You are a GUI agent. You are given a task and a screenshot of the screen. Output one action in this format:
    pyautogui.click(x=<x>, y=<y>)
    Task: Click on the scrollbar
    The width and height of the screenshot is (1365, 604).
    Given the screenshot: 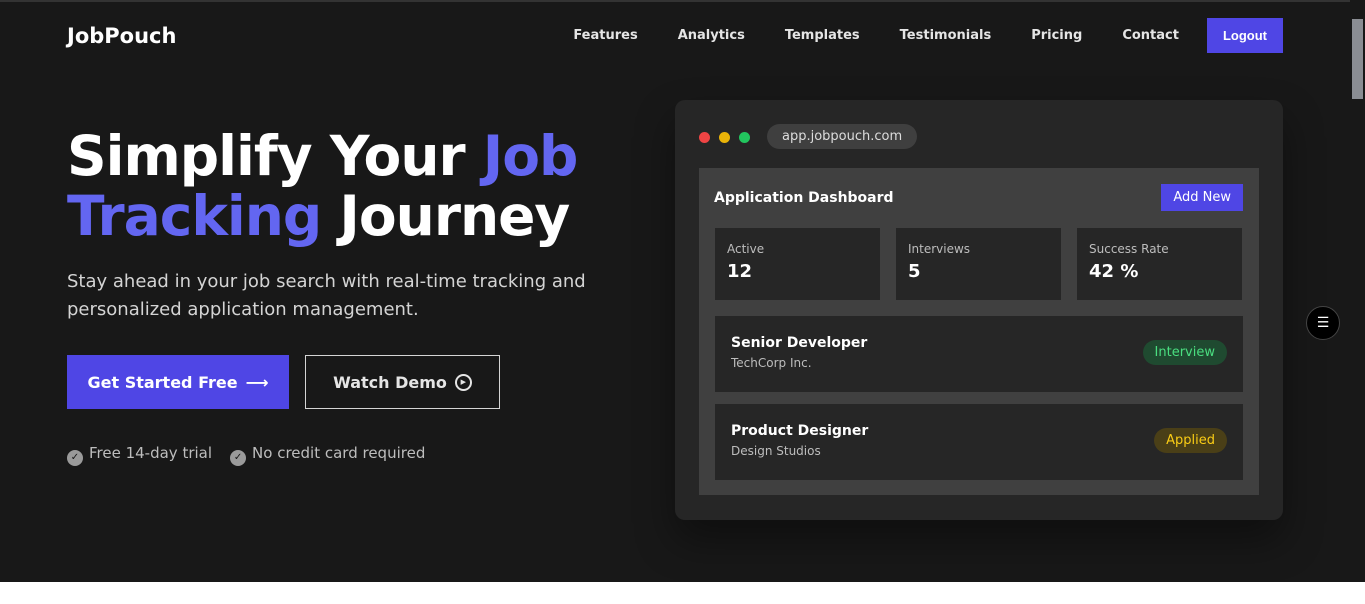 What is the action you would take?
    pyautogui.click(x=1357, y=291)
    